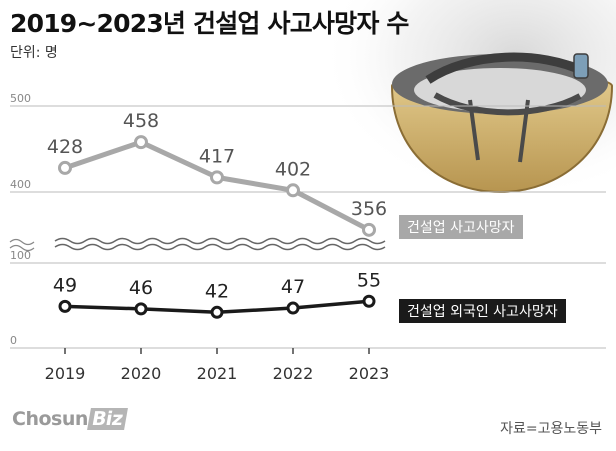  I want to click on logo-main: Chosun, so click(50, 419).